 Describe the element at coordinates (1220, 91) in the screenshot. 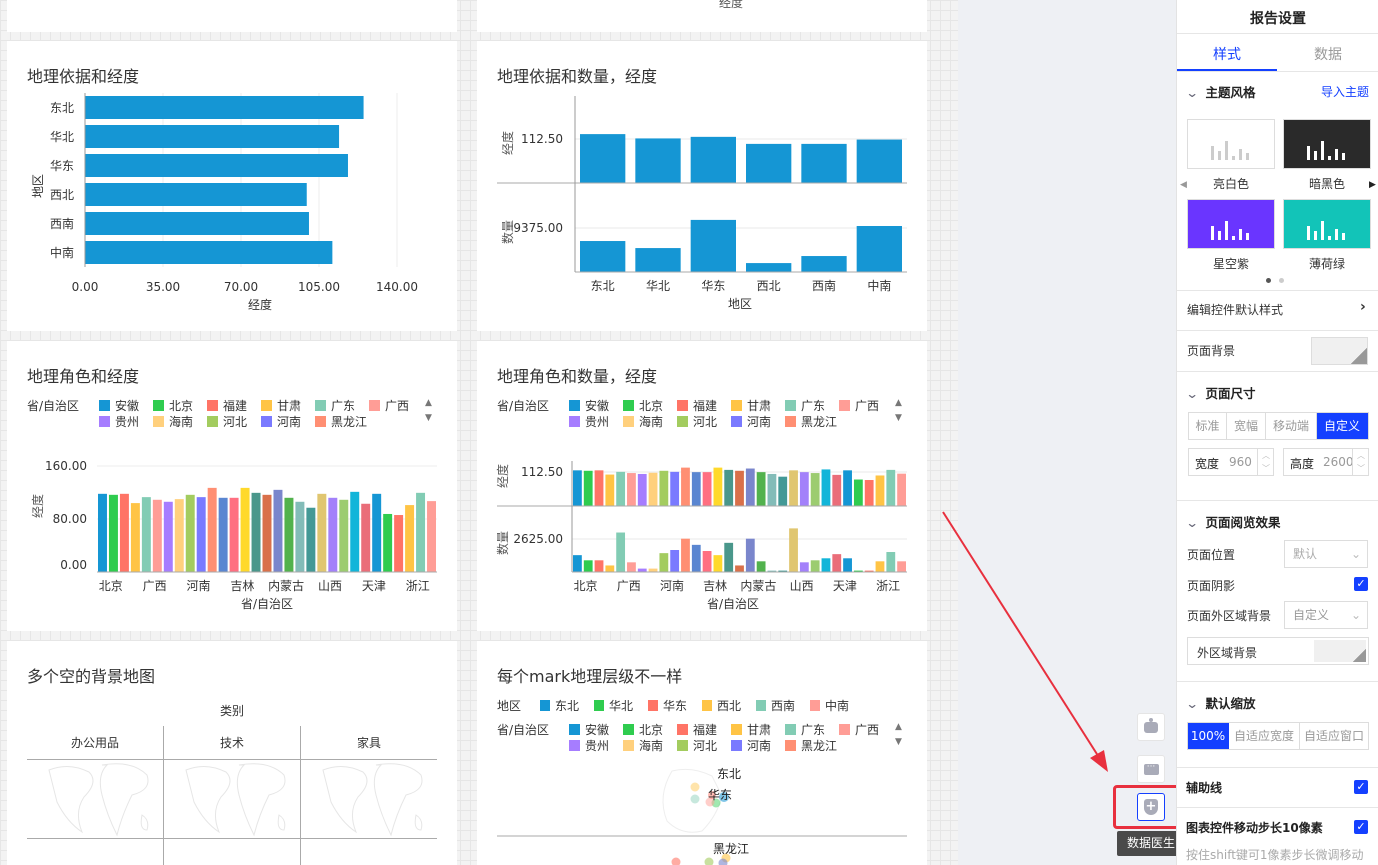

I see `section-theme: ⌄ 主题风格` at that location.